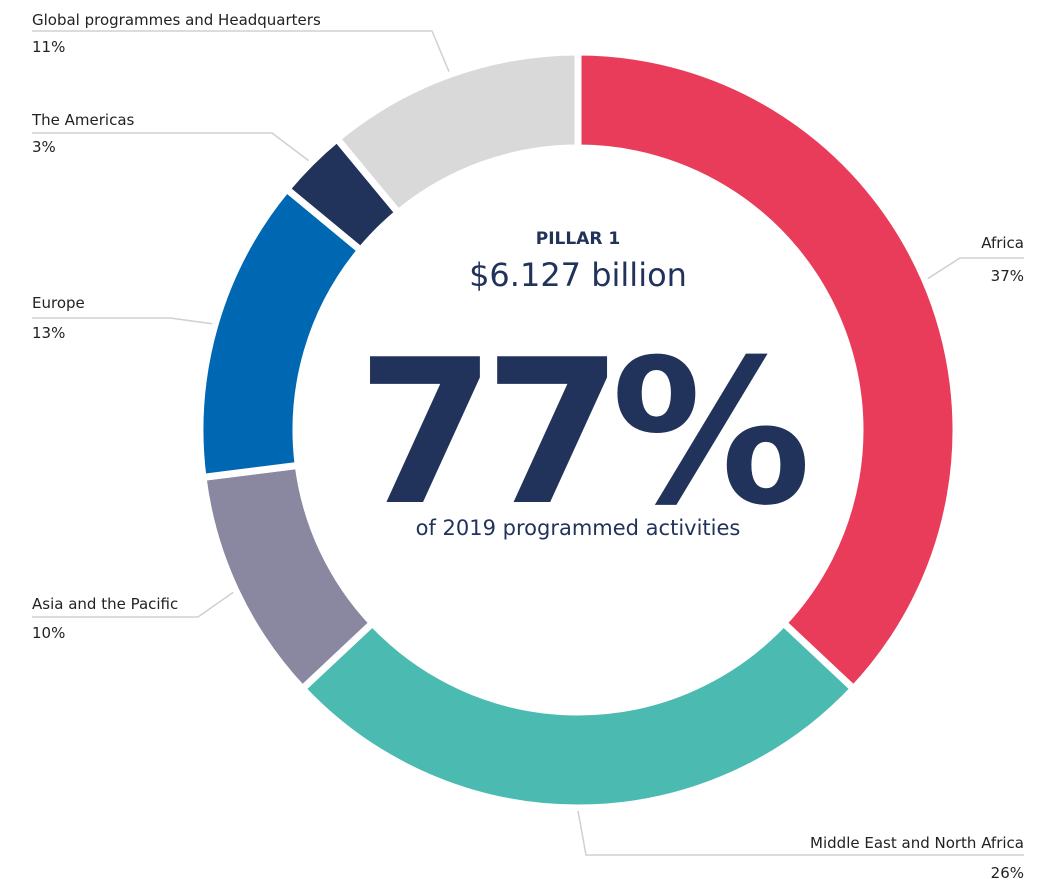  I want to click on center-share: 77%, so click(581, 433).